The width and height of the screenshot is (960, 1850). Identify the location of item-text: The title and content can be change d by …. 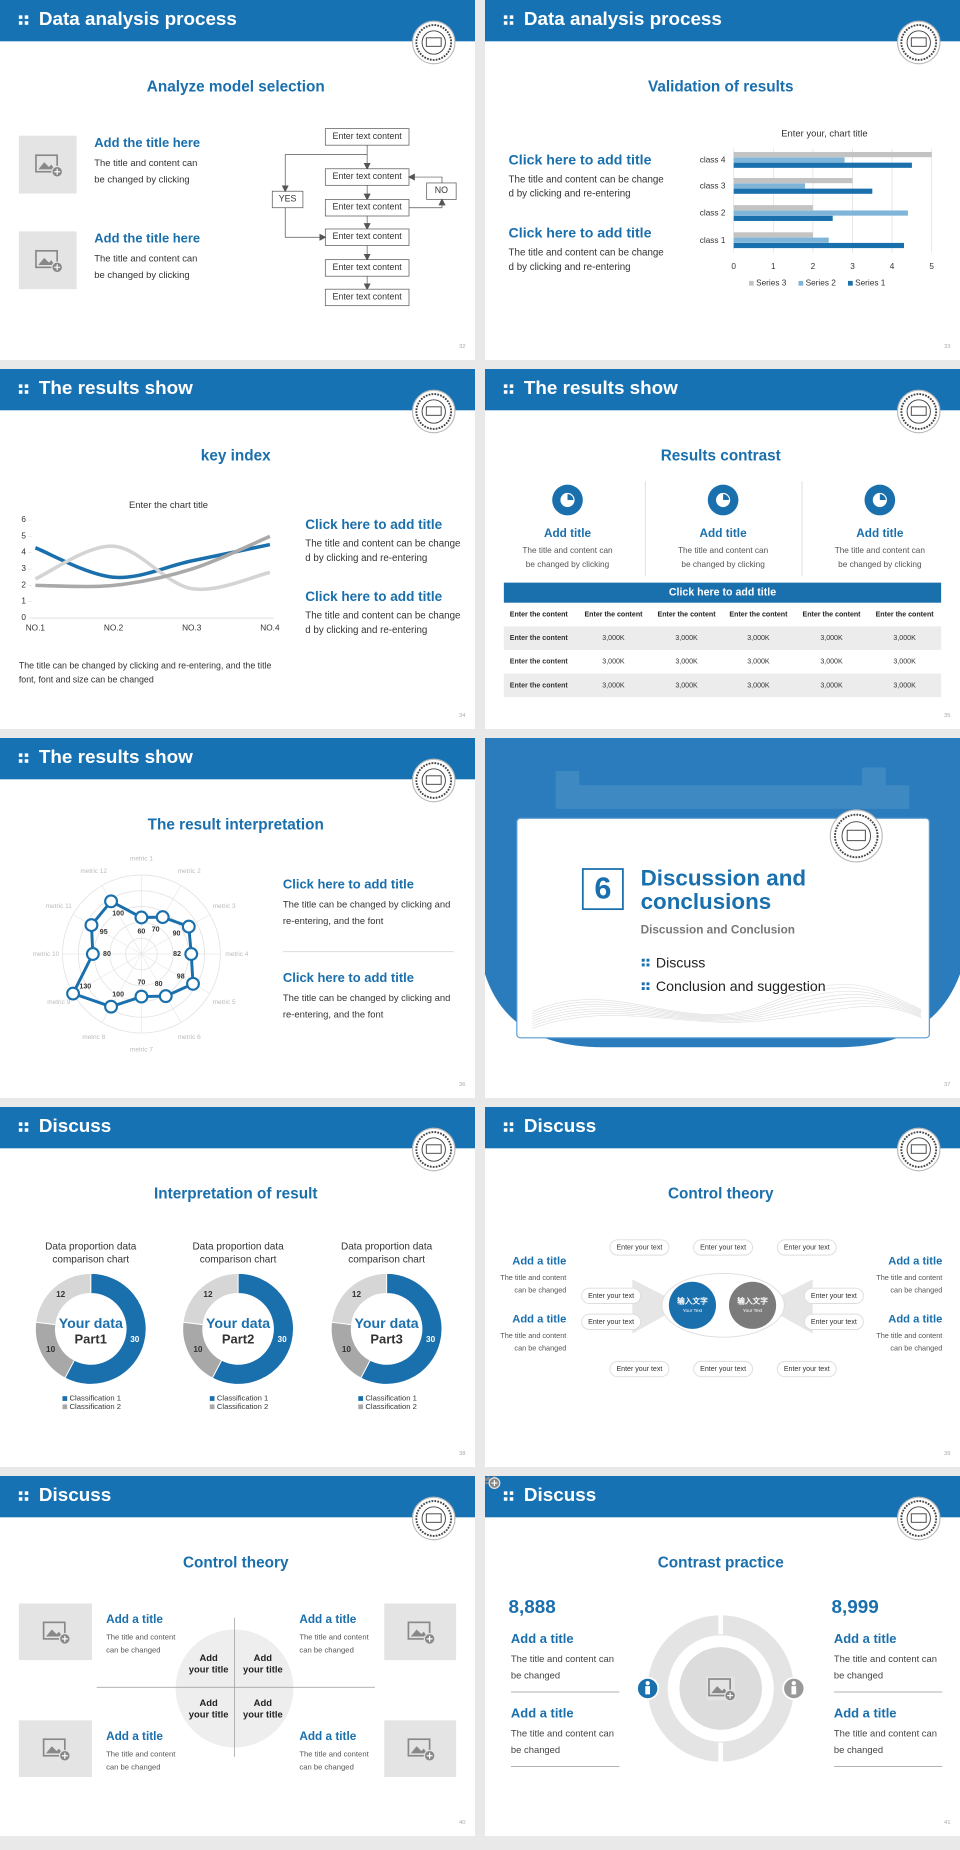
(382, 550).